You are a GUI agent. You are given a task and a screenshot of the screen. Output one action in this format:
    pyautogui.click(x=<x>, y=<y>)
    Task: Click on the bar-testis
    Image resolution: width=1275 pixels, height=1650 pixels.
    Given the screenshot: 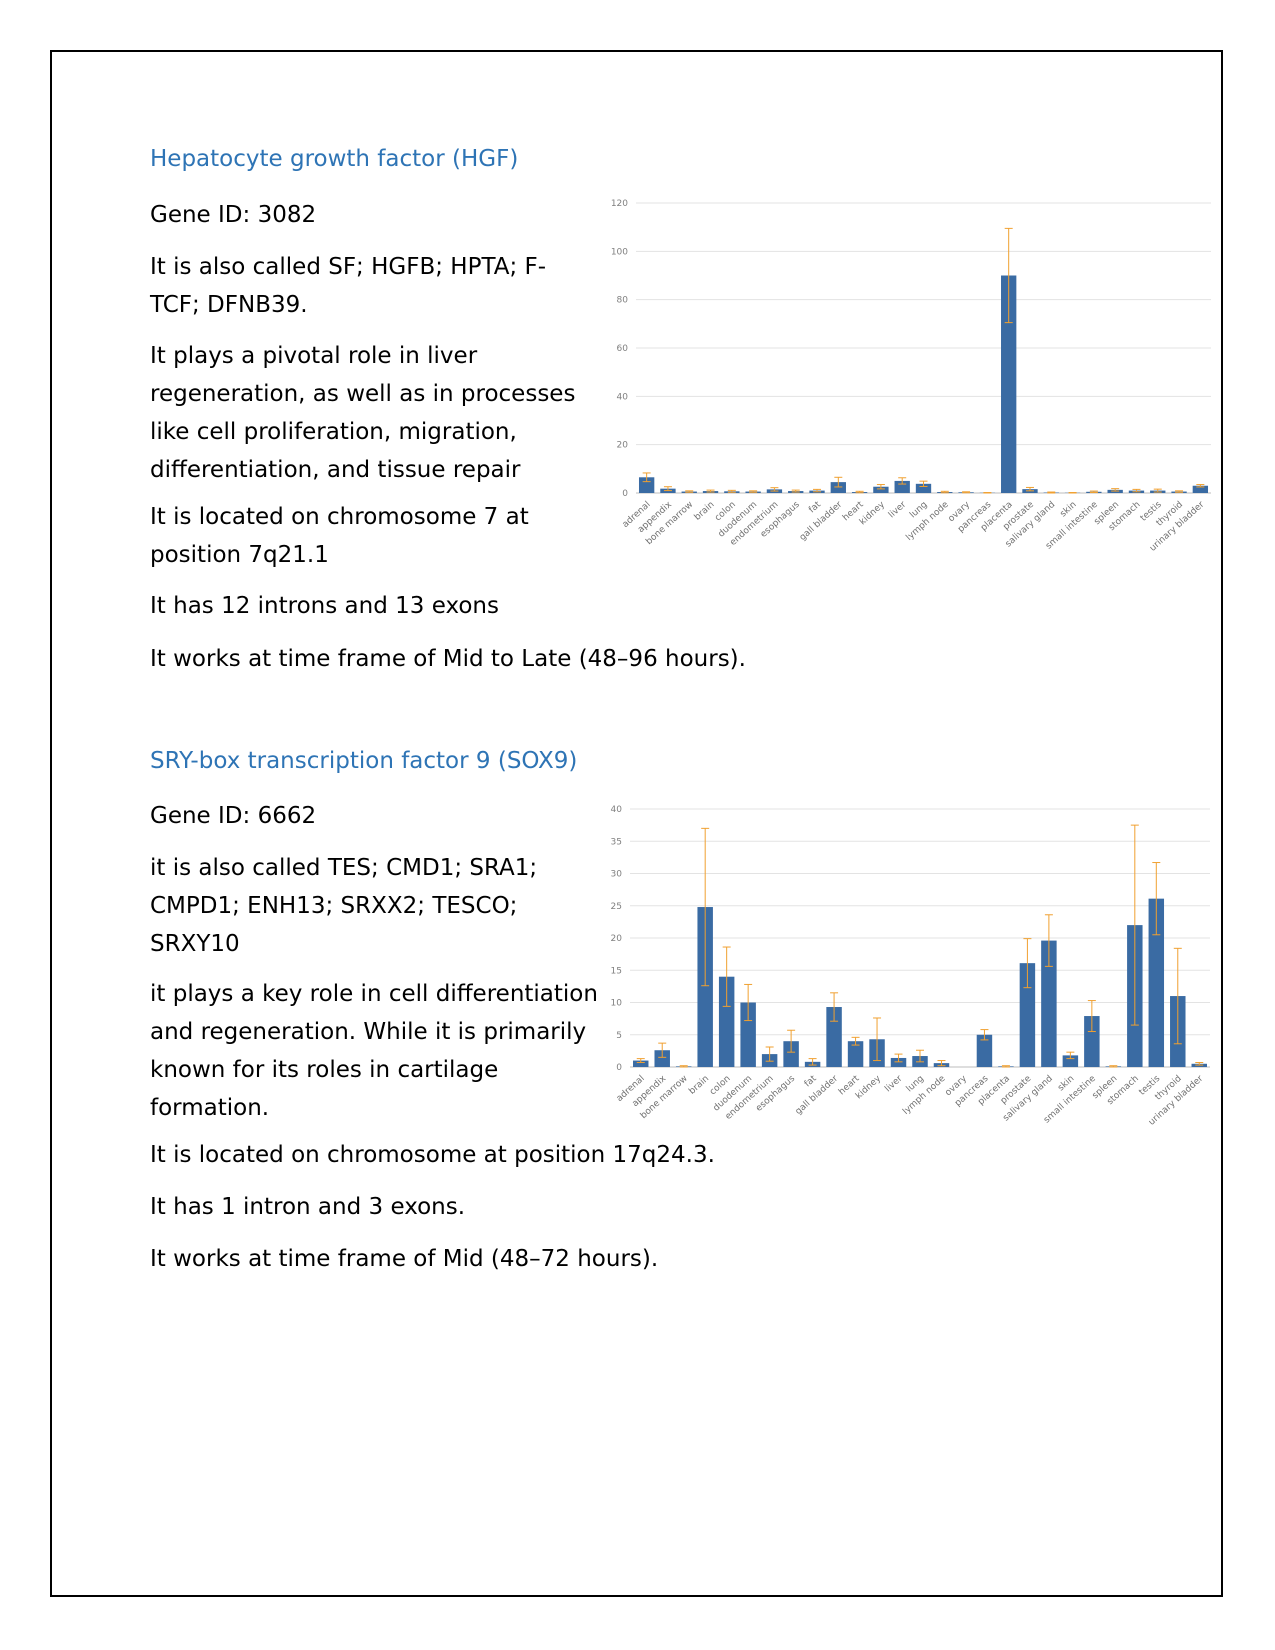 What is the action you would take?
    pyautogui.click(x=1156, y=982)
    